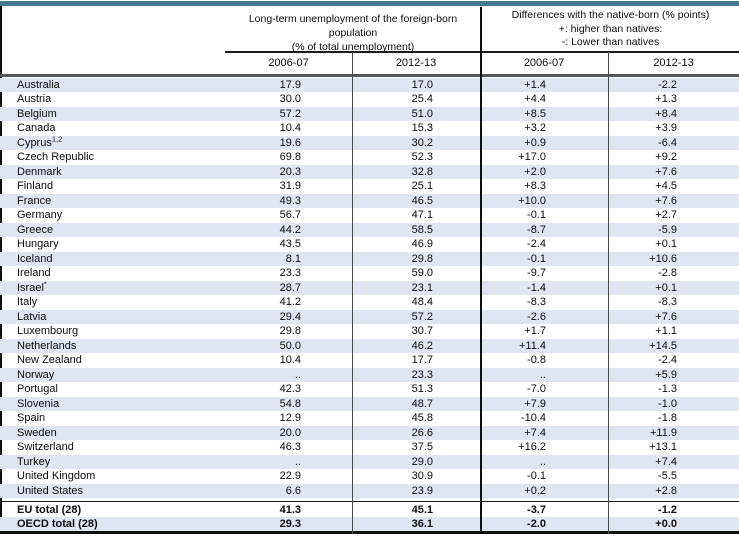 The width and height of the screenshot is (739, 539). Describe the element at coordinates (112, 375) in the screenshot. I see `country-cell: Norway` at that location.